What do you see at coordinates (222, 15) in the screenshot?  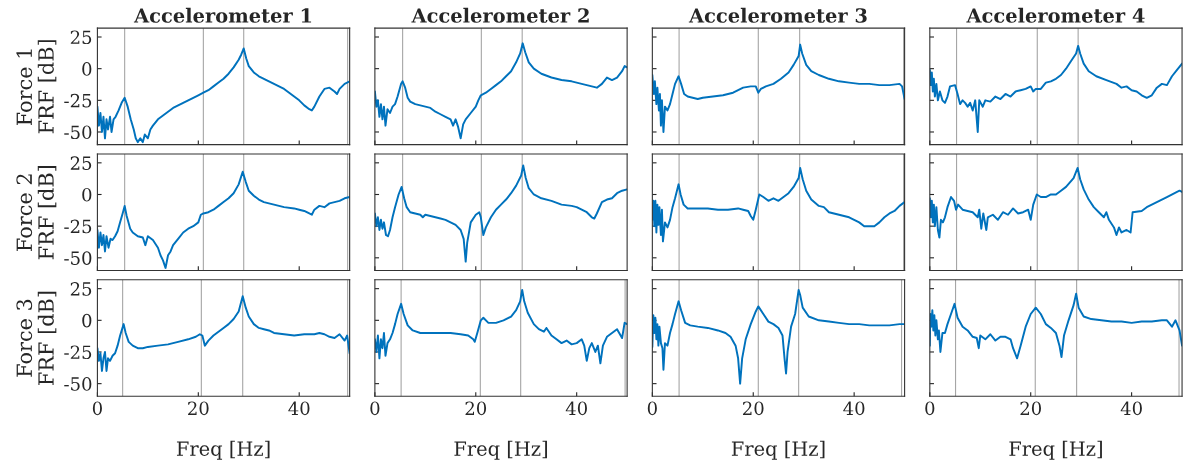 I see `chart-title: Accelerometer 1` at bounding box center [222, 15].